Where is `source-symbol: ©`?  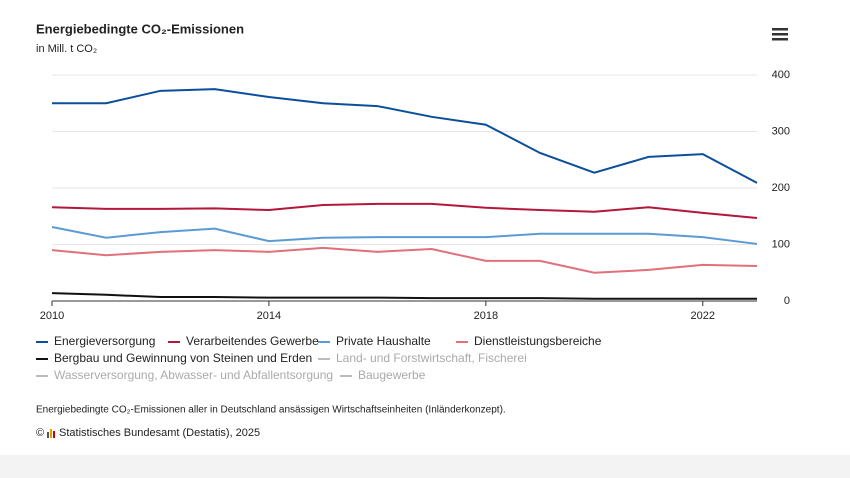
source-symbol: © is located at coordinates (40, 433).